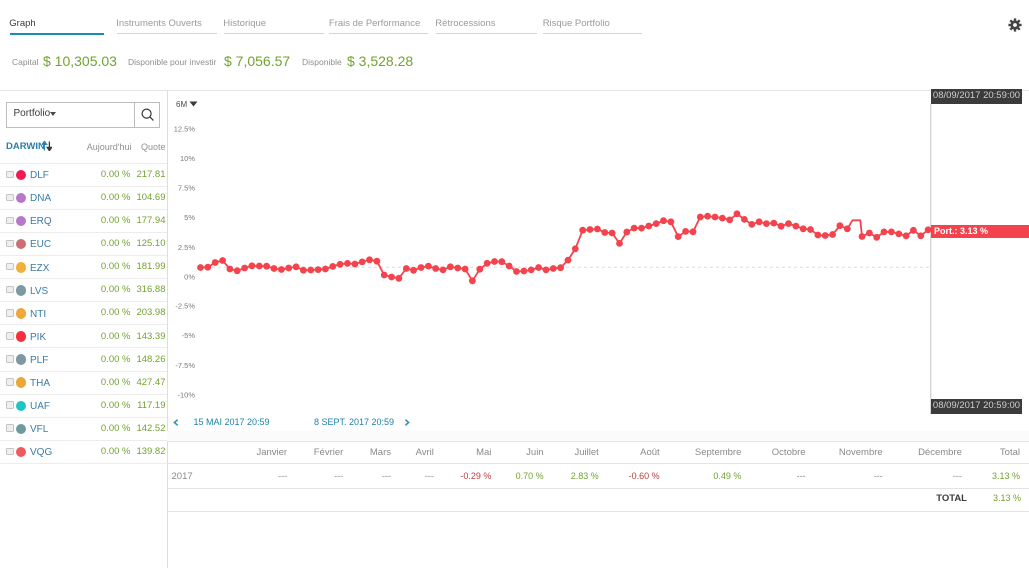  Describe the element at coordinates (189, 277) in the screenshot. I see `svg-text: 0%` at that location.